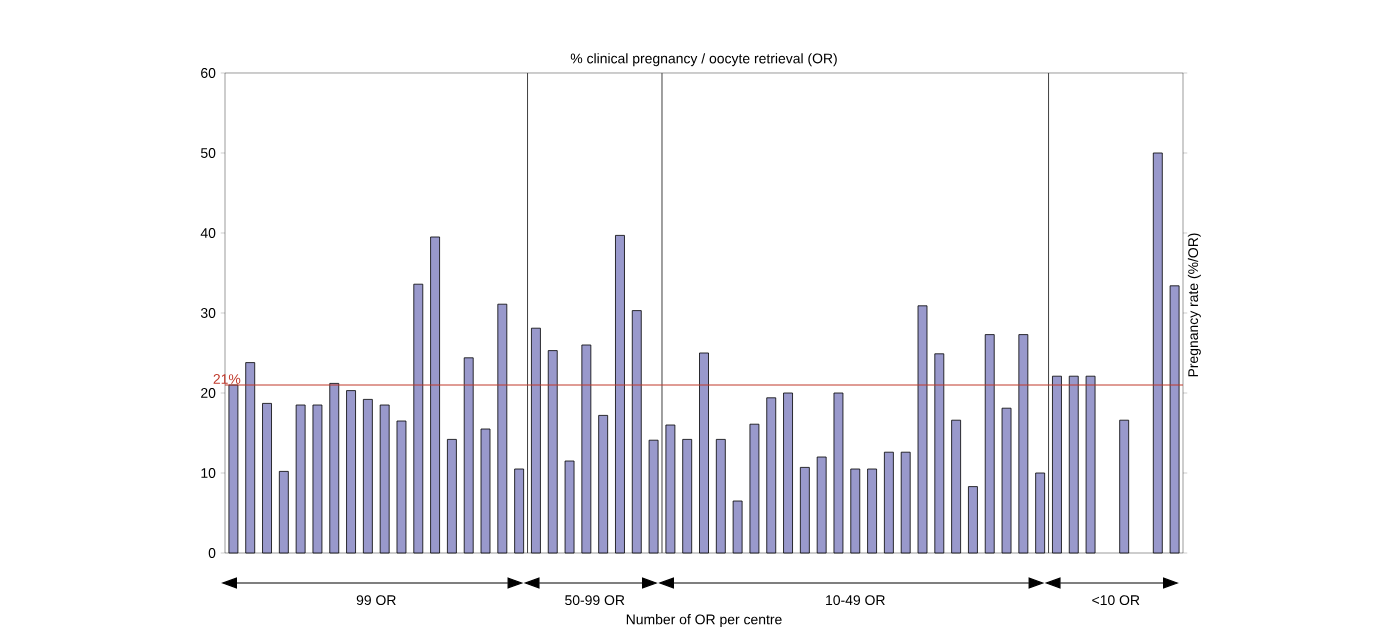  I want to click on text: 50-99 OR, so click(595, 600).